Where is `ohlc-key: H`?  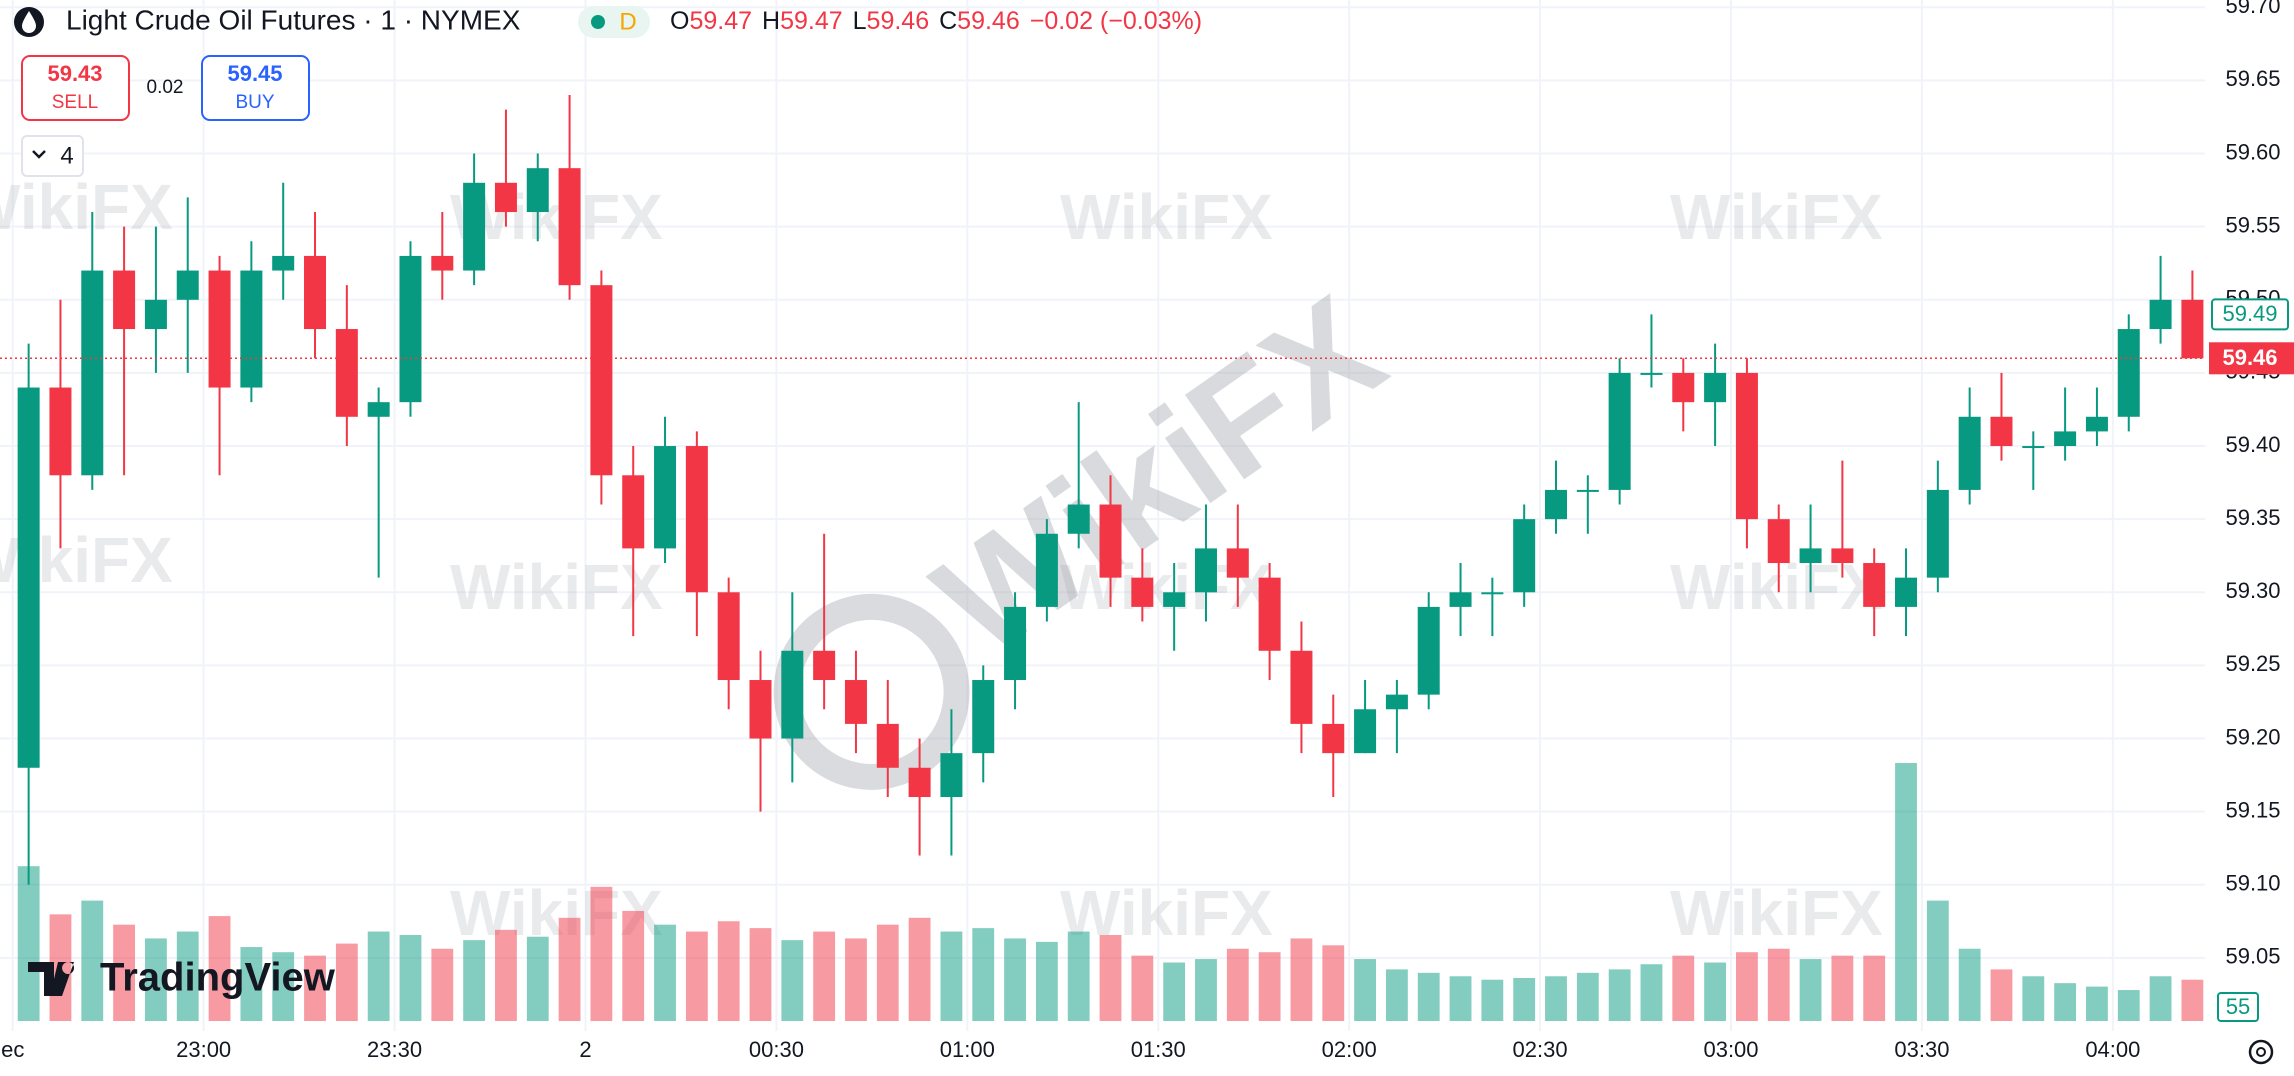
ohlc-key: H is located at coordinates (771, 21).